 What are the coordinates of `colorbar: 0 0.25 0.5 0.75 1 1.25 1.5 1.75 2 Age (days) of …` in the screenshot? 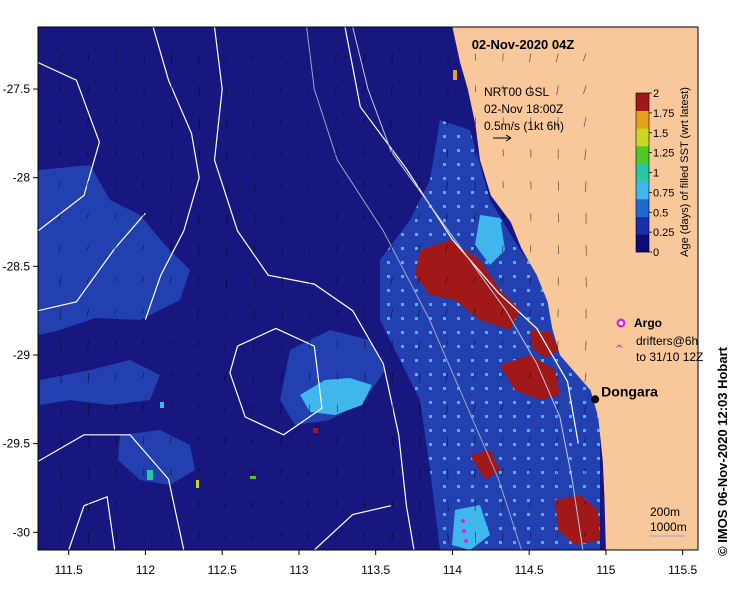 It's located at (663, 173).